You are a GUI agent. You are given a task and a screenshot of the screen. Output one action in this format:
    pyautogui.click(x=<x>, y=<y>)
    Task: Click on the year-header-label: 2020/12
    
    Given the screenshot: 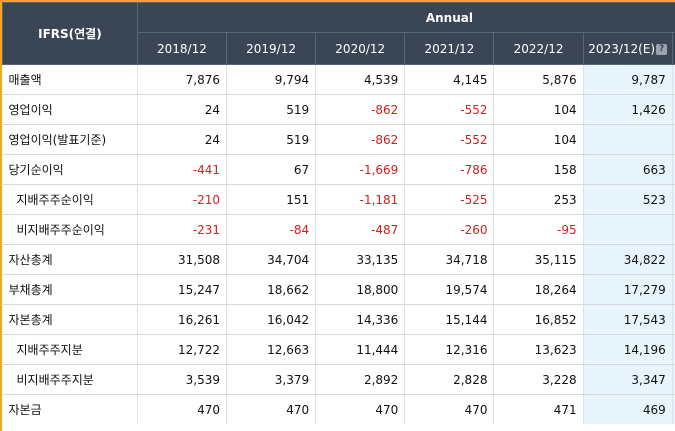 What is the action you would take?
    pyautogui.click(x=360, y=48)
    